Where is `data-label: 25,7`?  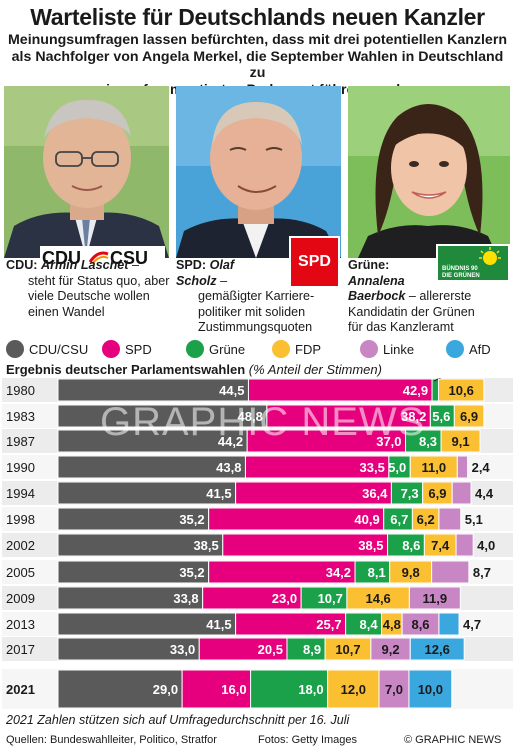 data-label: 25,7 is located at coordinates (328, 624).